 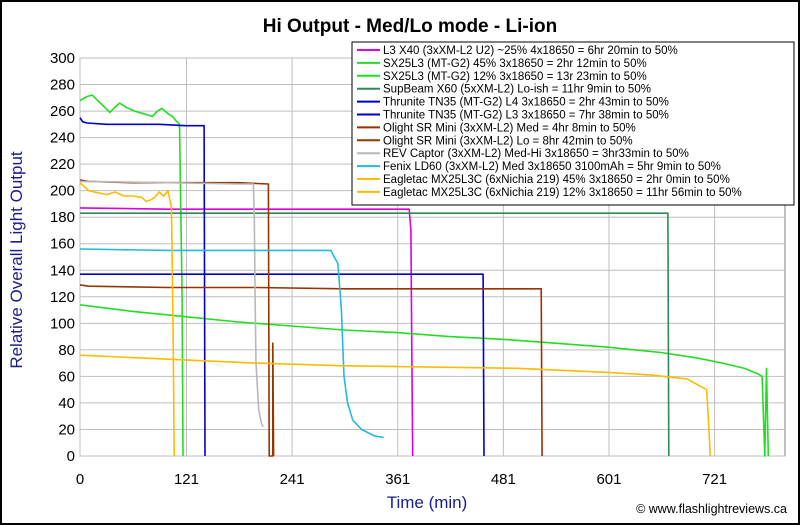 What do you see at coordinates (62, 191) in the screenshot?
I see `y-tick-label: 200` at bounding box center [62, 191].